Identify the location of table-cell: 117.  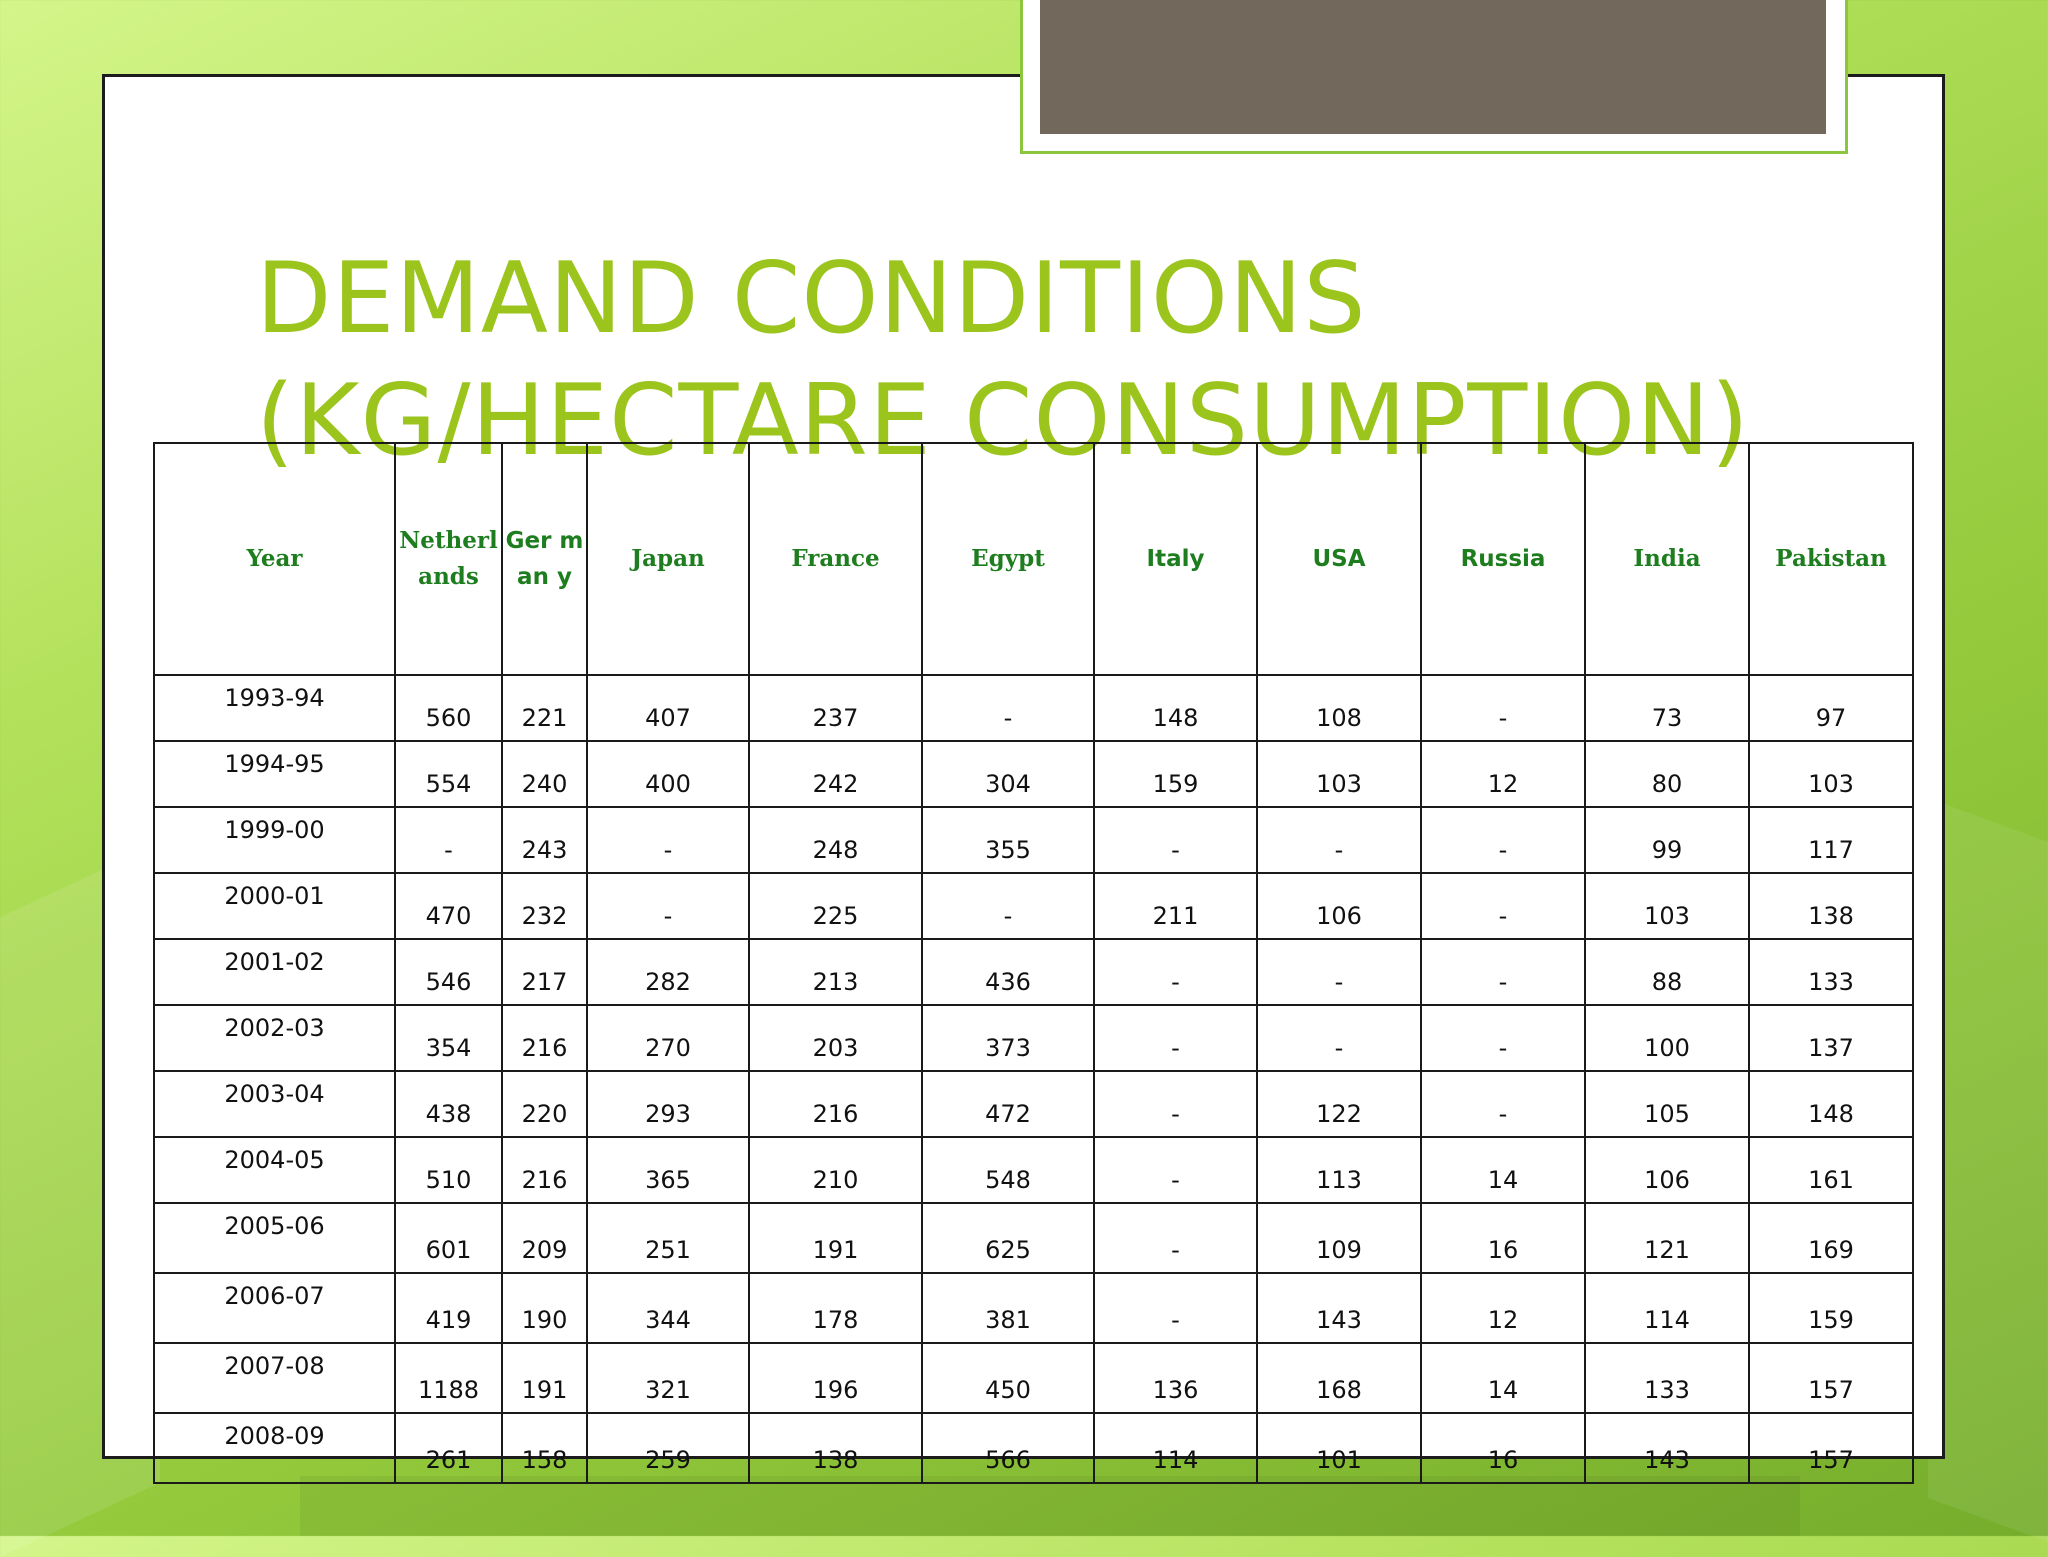
(1831, 840).